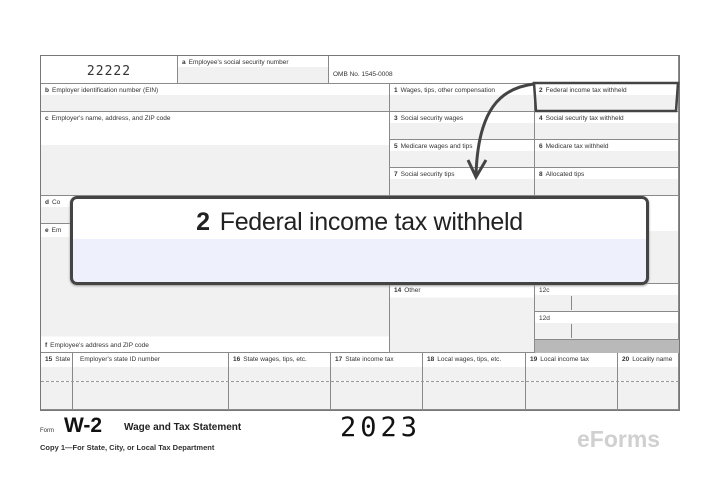 Image resolution: width=720 pixels, height=480 pixels. What do you see at coordinates (607, 126) in the screenshot?
I see `box-4: 4 Social security tax withheld` at bounding box center [607, 126].